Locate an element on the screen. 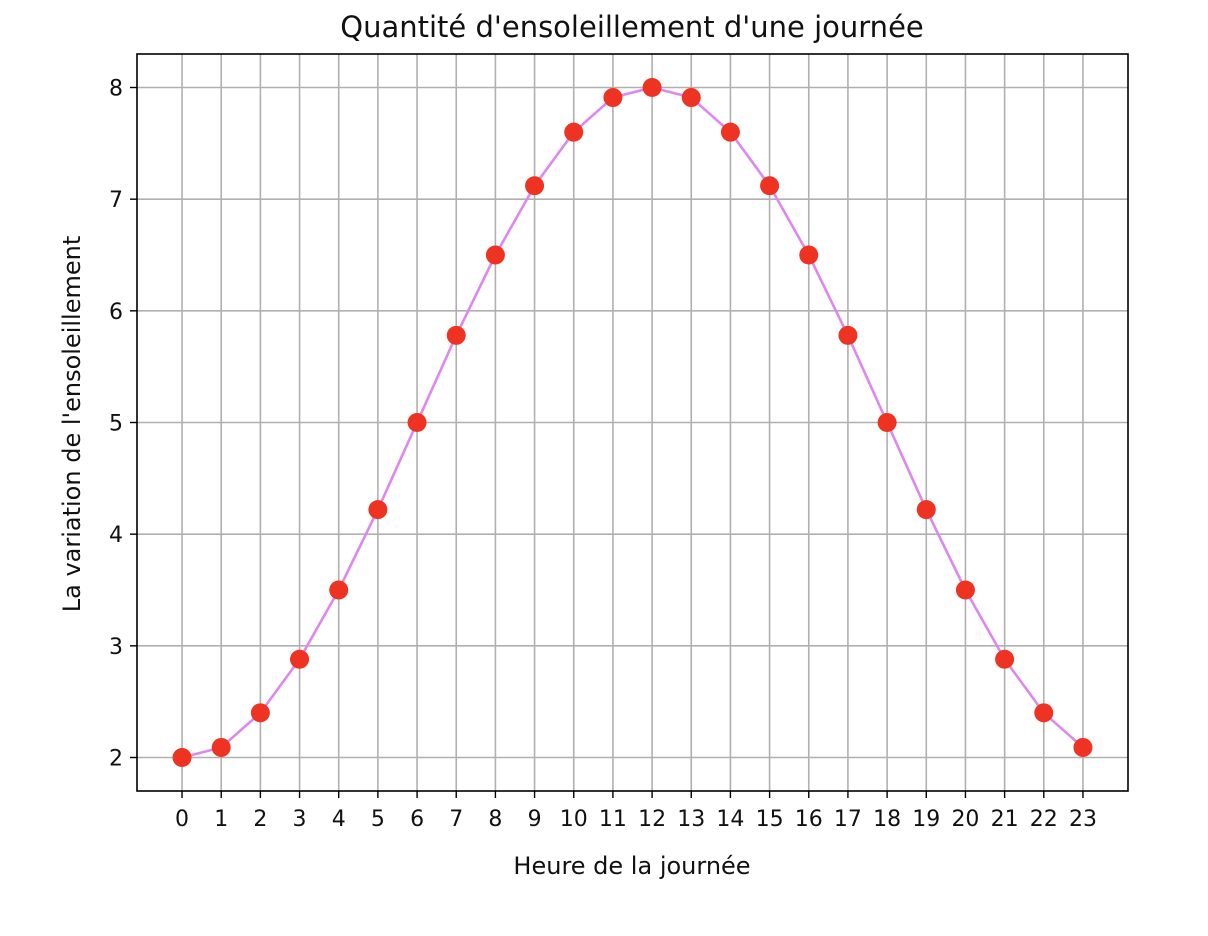 The image size is (1208, 936). x-tick-label-12: 12 is located at coordinates (652, 819).